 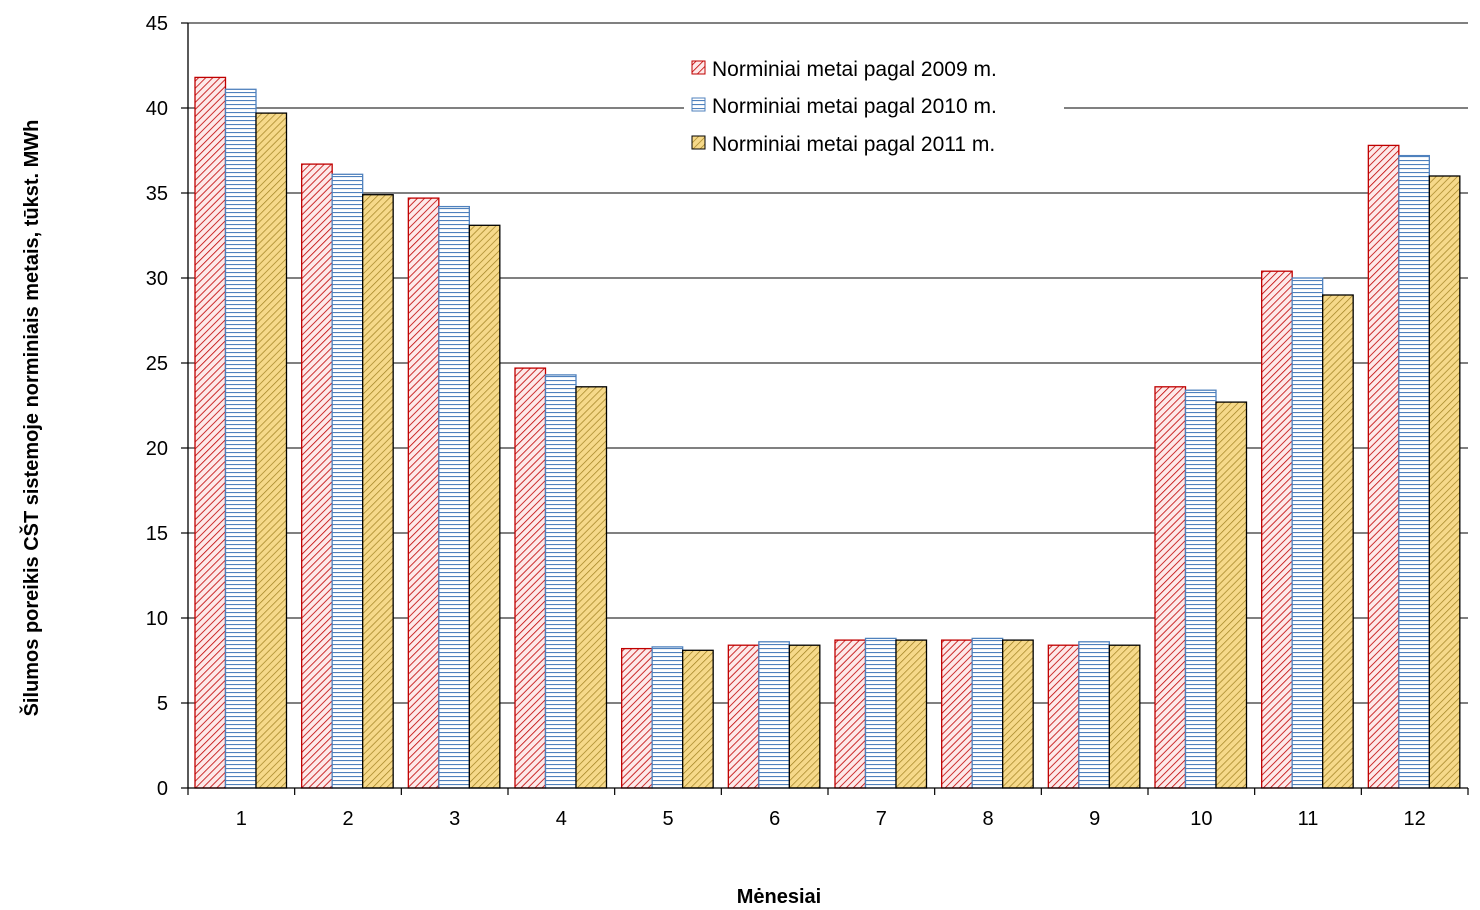 What do you see at coordinates (1308, 819) in the screenshot?
I see `x-tick-label: 11` at bounding box center [1308, 819].